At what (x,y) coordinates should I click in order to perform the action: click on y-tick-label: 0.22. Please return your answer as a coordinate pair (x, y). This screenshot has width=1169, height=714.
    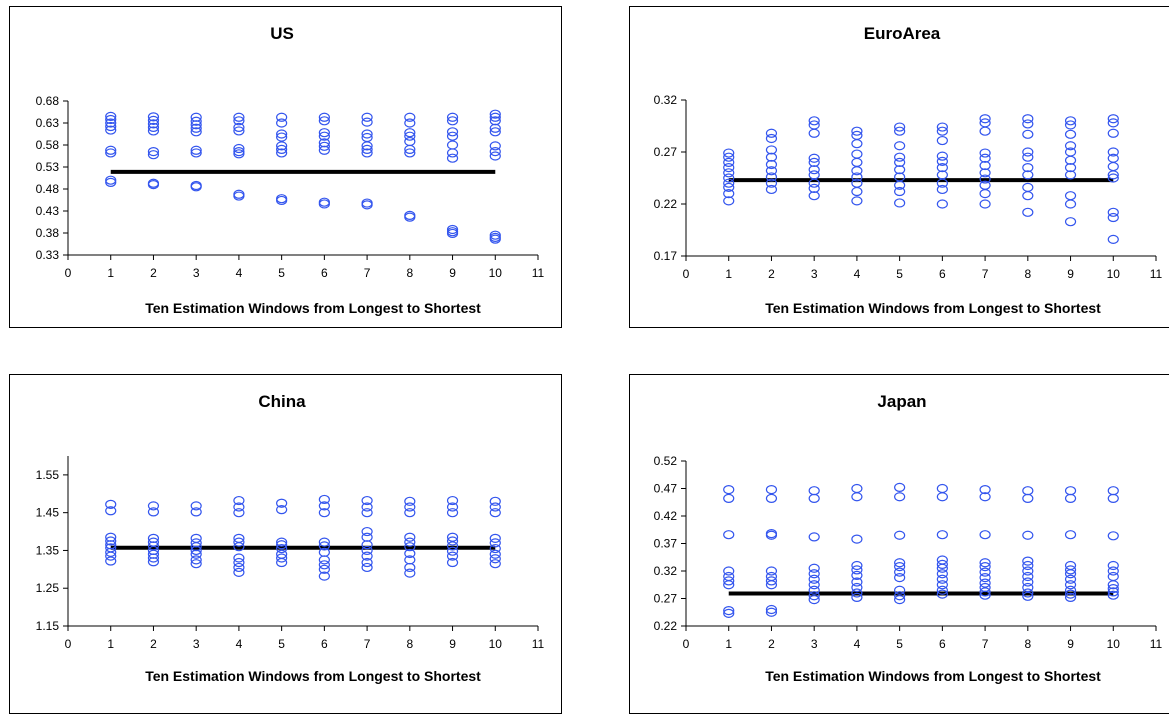
    Looking at the image, I should click on (666, 626).